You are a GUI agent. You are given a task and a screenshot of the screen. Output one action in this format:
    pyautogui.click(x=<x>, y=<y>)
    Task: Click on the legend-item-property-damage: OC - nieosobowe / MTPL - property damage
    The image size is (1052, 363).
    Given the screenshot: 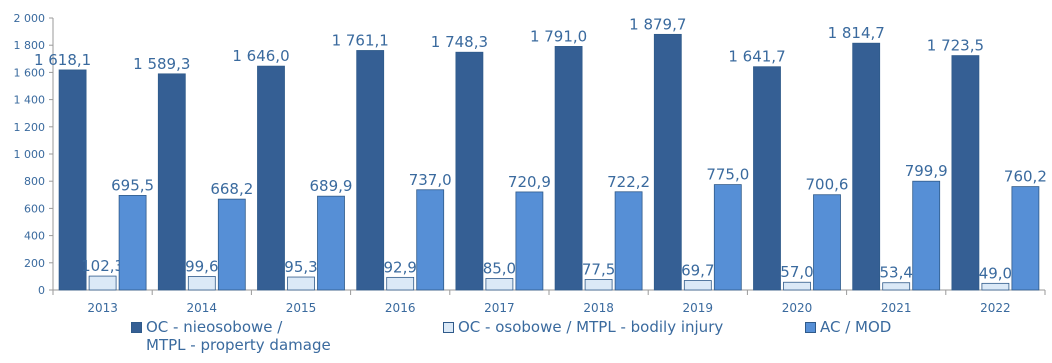 What is the action you would take?
    pyautogui.click(x=231, y=336)
    